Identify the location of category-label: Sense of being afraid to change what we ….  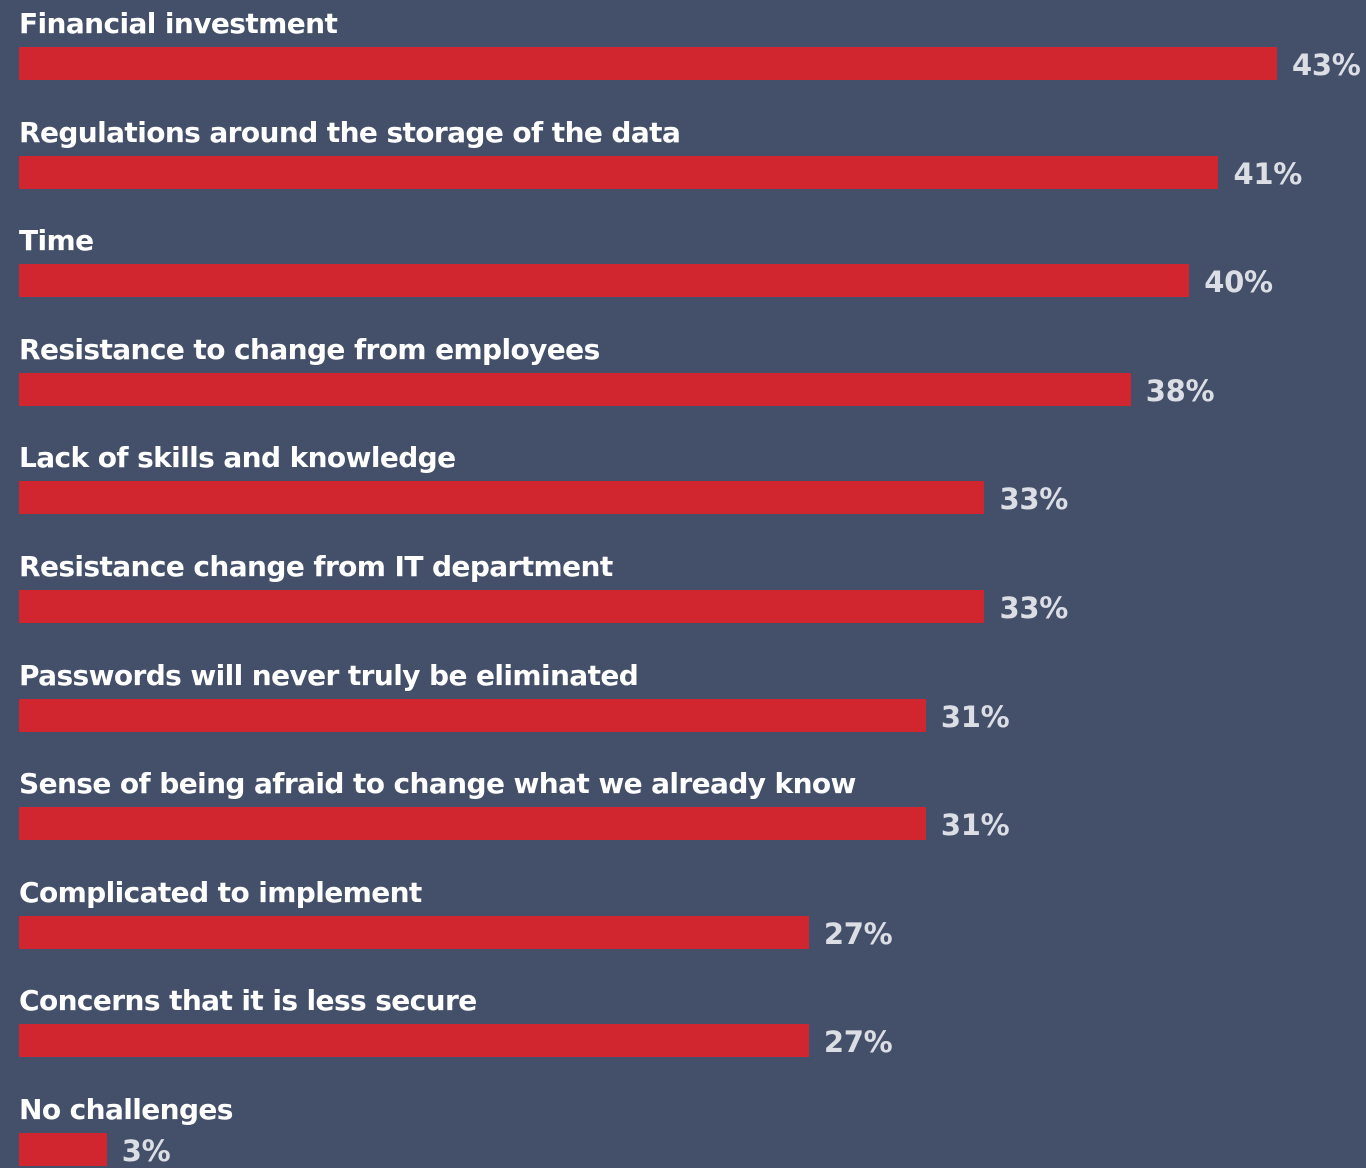
(437, 784).